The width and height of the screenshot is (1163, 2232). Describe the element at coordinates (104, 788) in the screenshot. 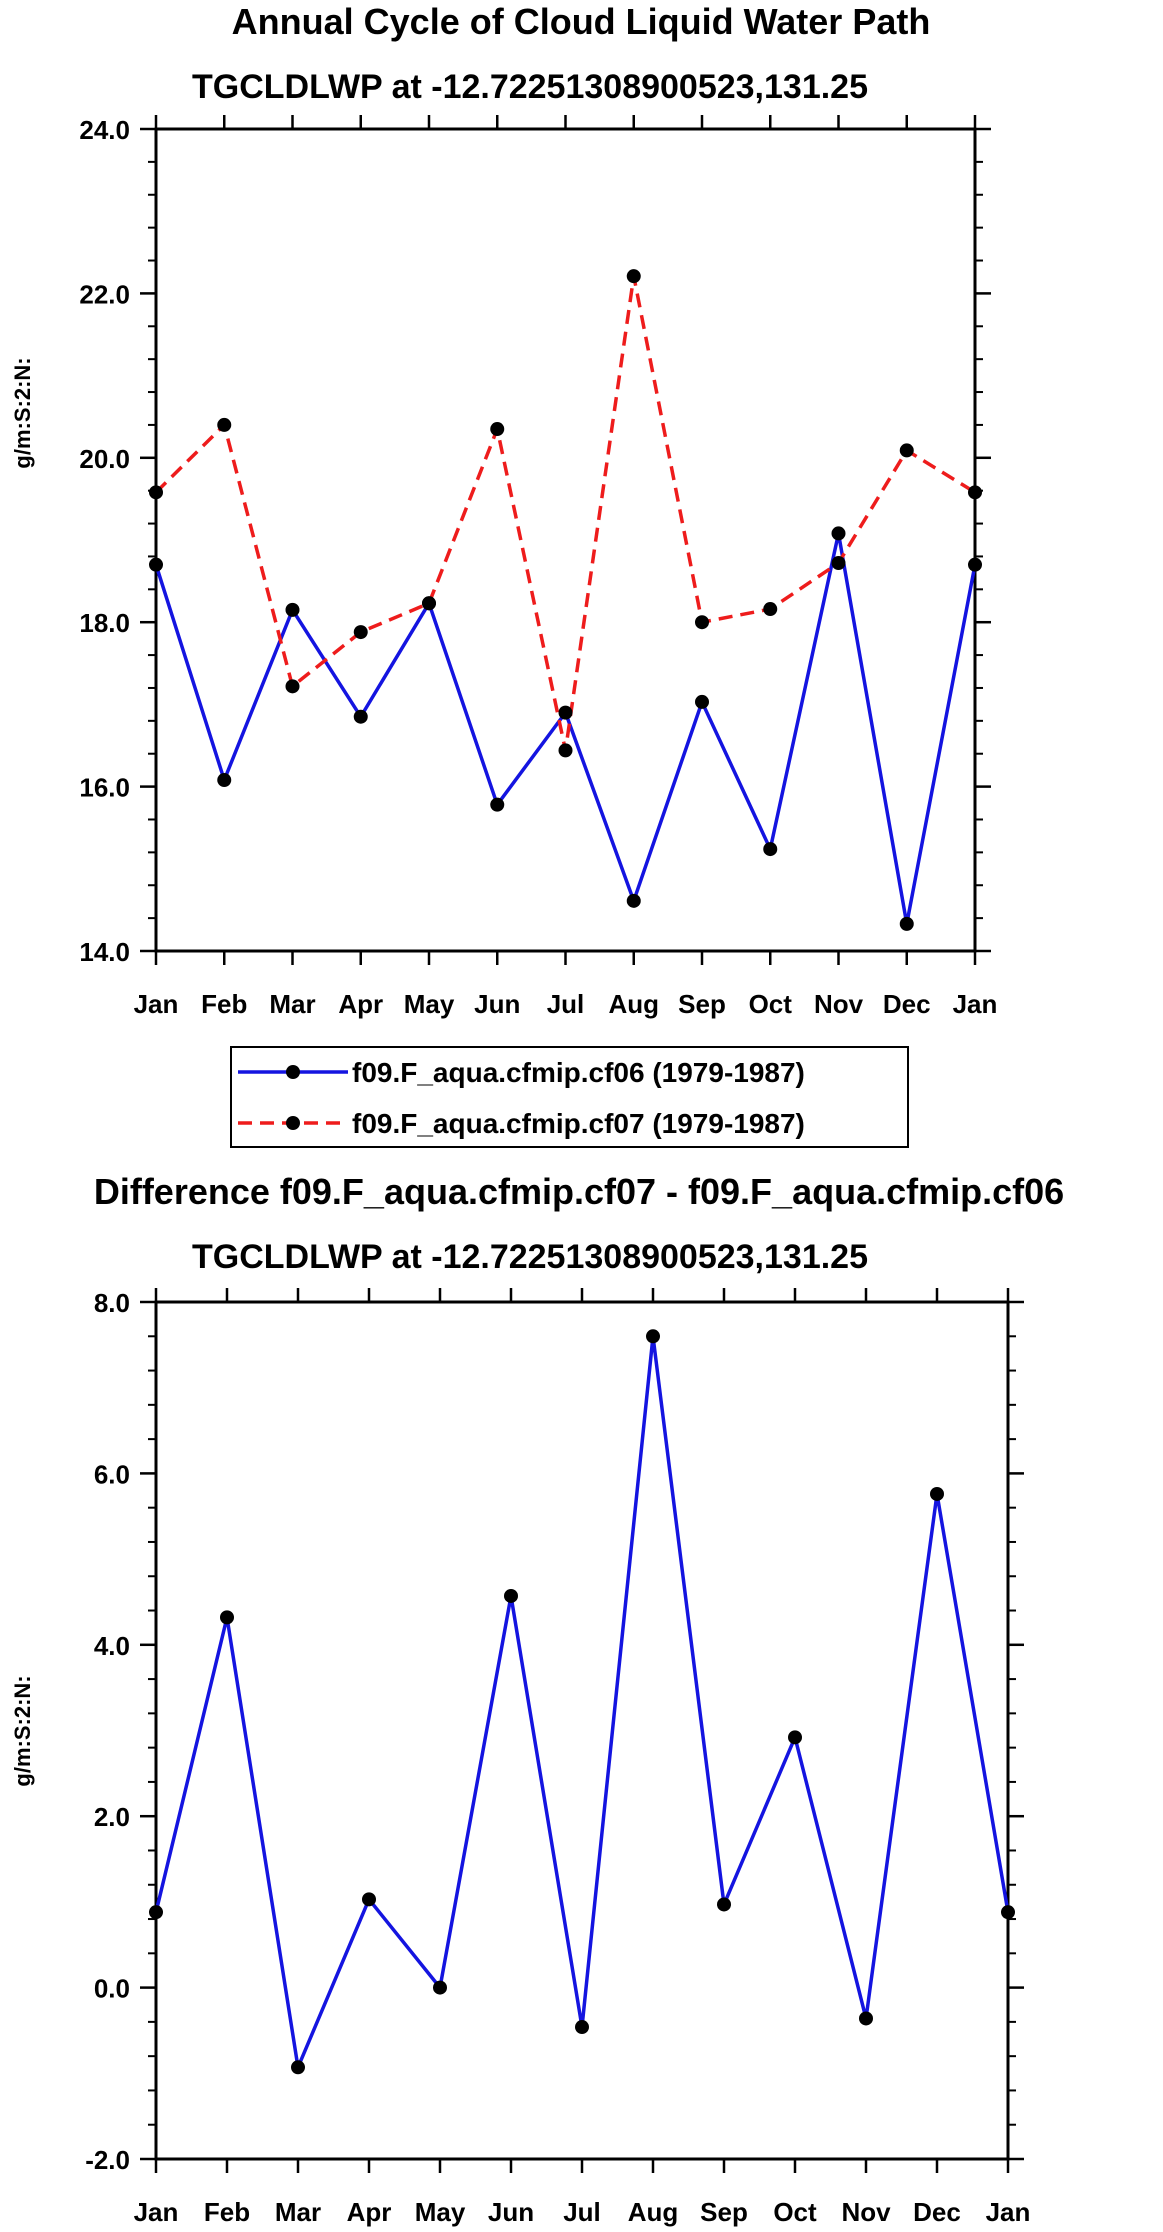

I see `chart1-ytick-label: 16.0` at that location.